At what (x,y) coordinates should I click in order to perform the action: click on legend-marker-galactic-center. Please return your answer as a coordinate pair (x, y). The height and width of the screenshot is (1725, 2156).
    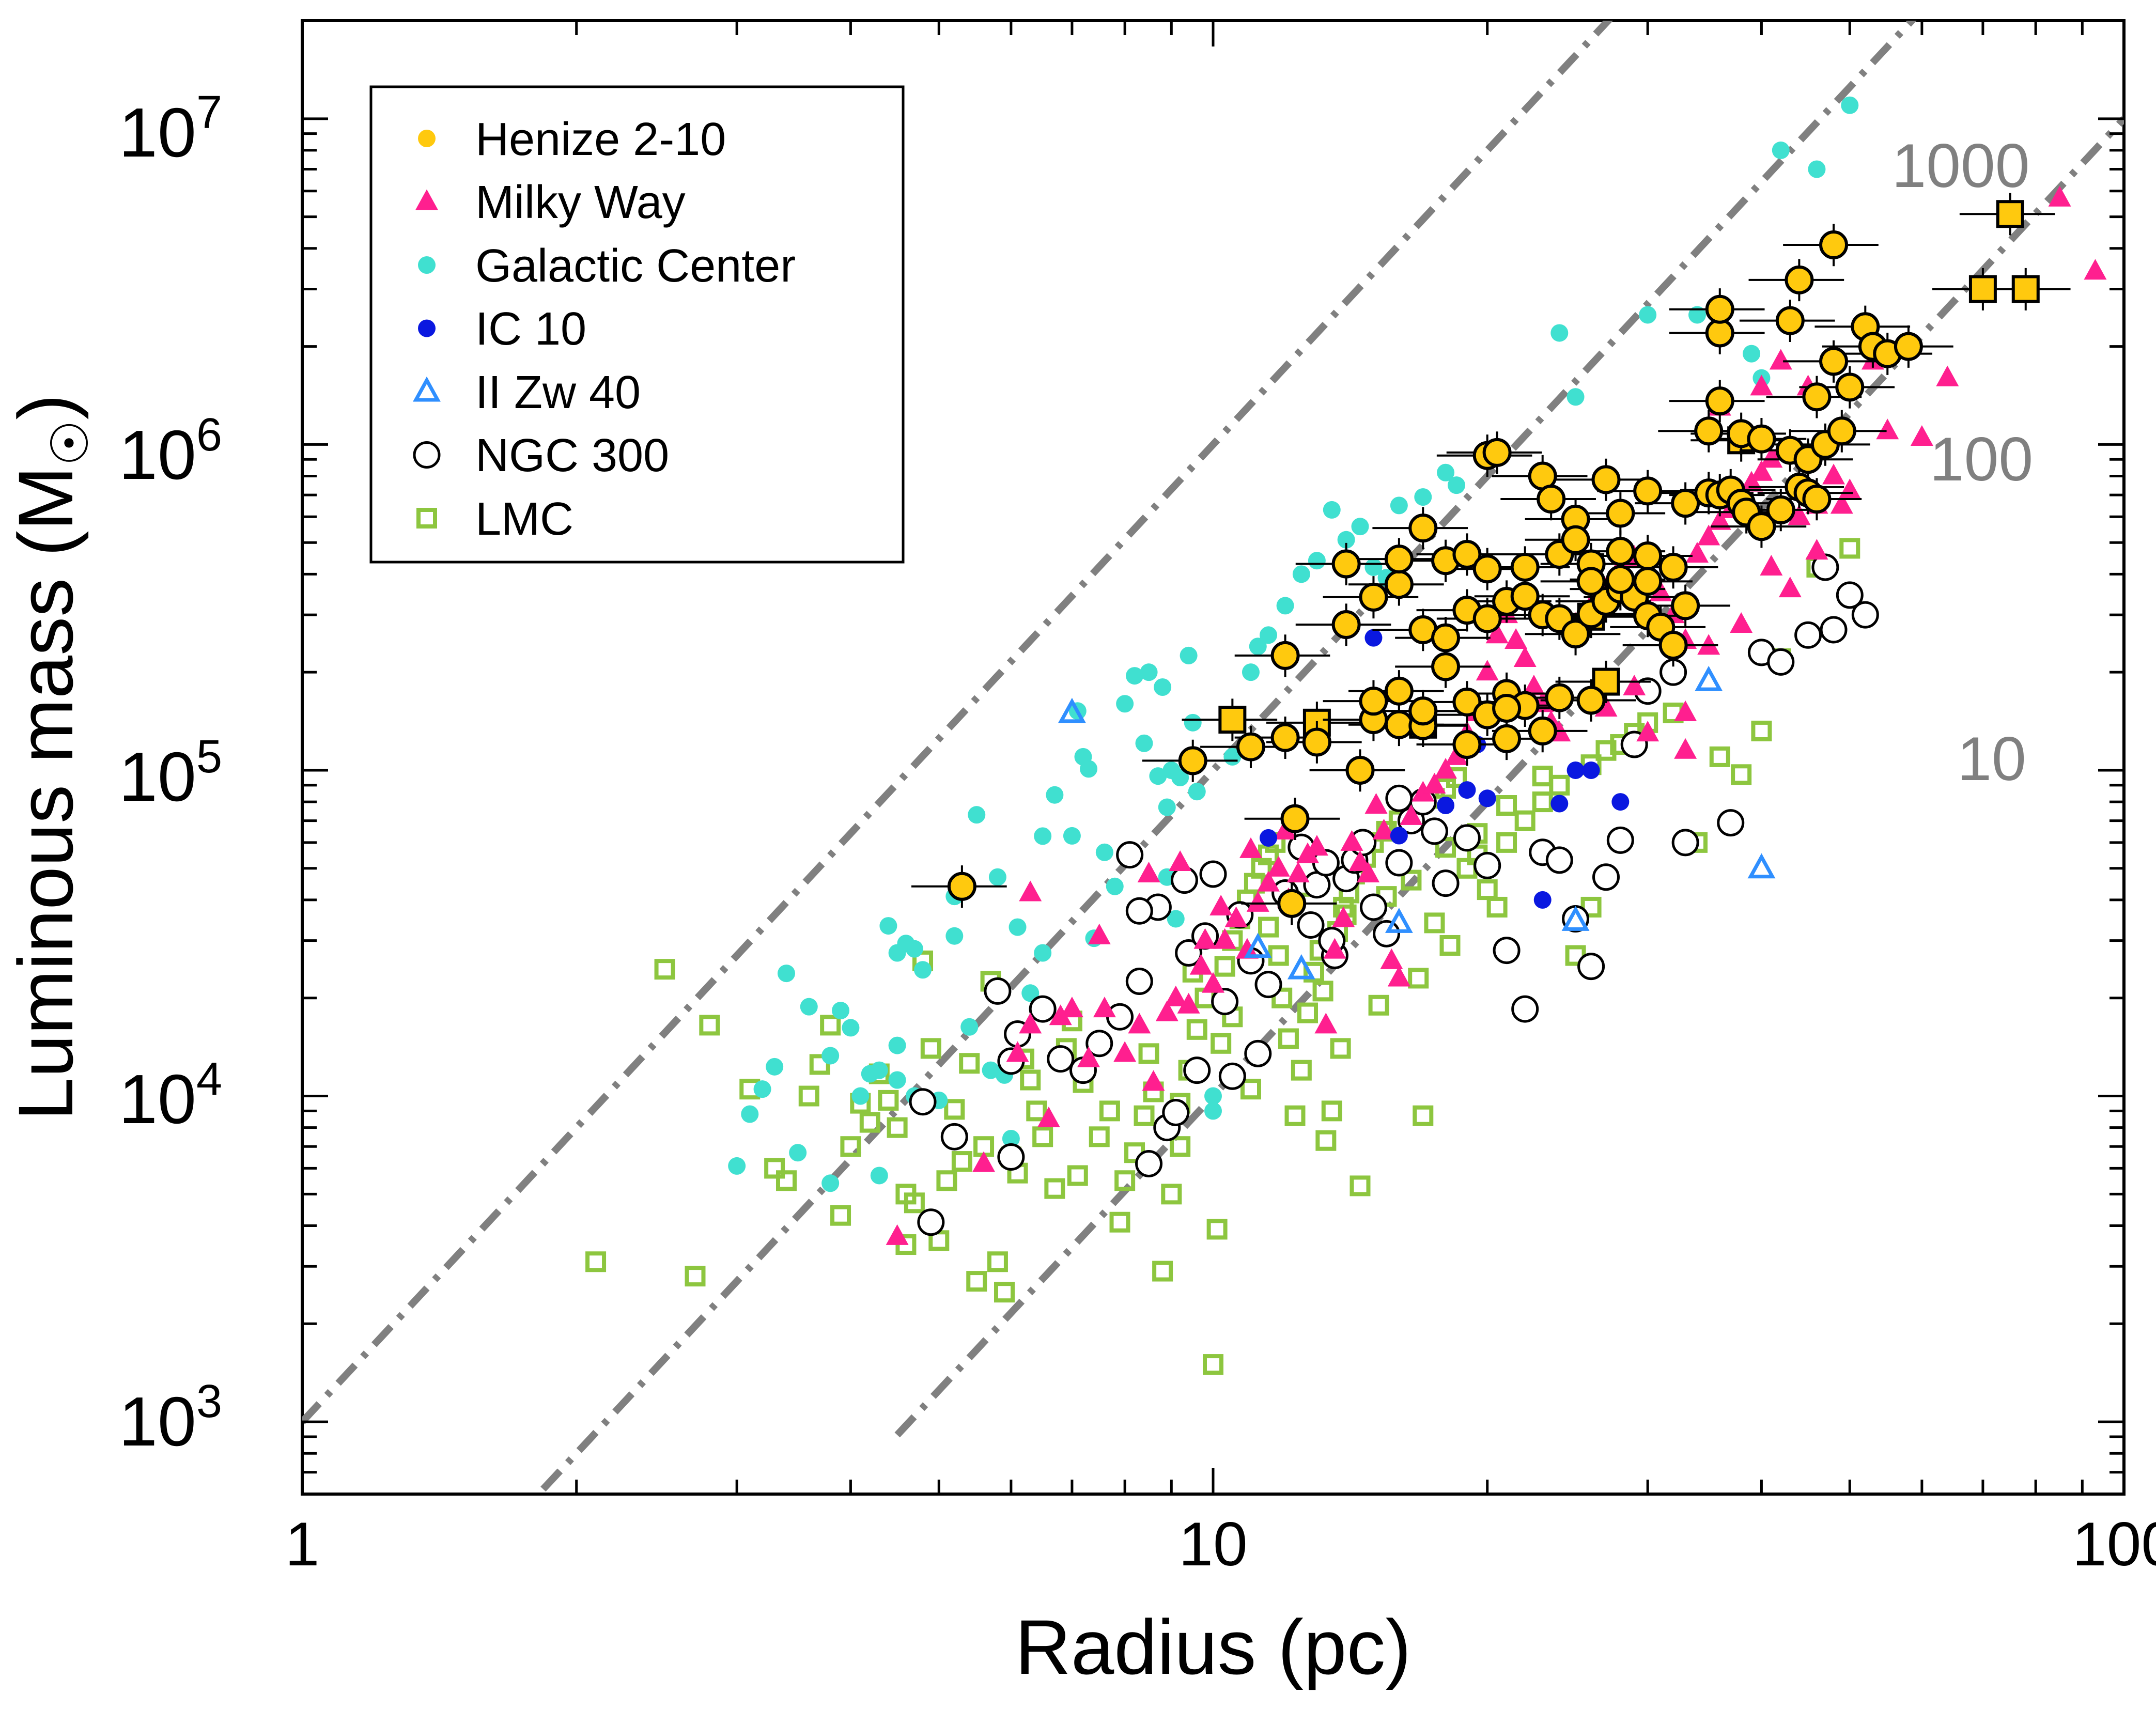
    Looking at the image, I should click on (427, 265).